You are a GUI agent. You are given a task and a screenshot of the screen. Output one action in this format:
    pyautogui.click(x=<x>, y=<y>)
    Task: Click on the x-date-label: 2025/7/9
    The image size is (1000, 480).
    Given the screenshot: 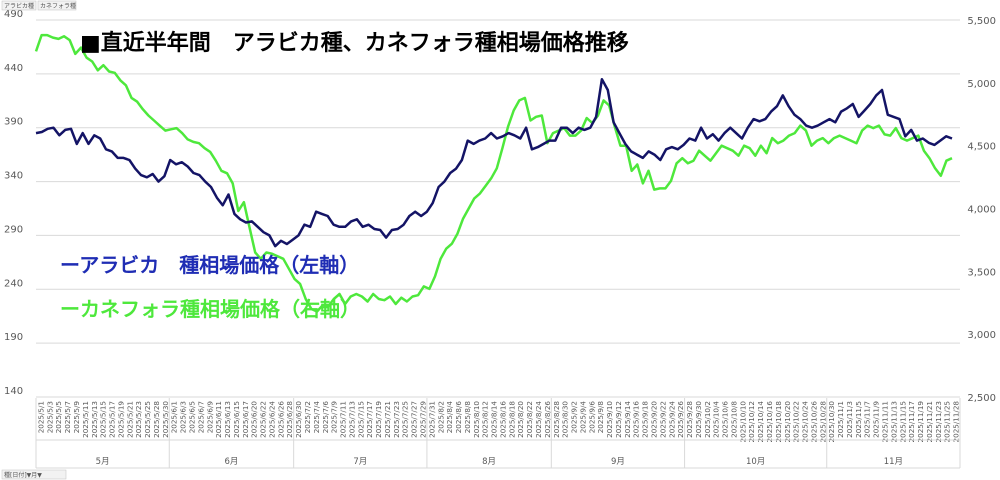 What is the action you would take?
    pyautogui.click(x=334, y=417)
    